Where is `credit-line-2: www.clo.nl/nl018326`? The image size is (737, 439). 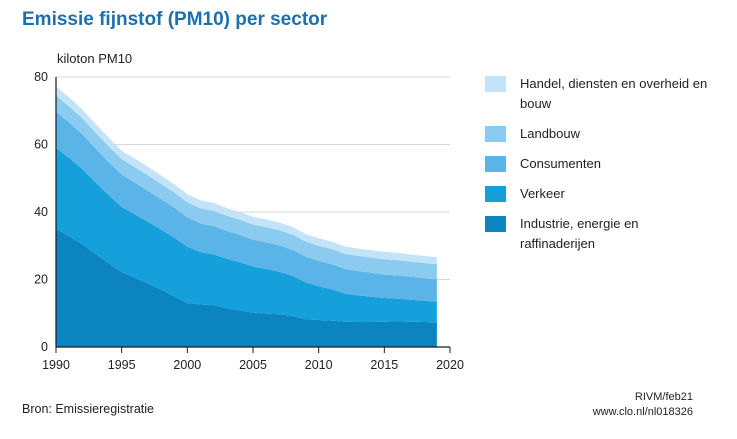
credit-line-2: www.clo.nl/nl018326 is located at coordinates (642, 412).